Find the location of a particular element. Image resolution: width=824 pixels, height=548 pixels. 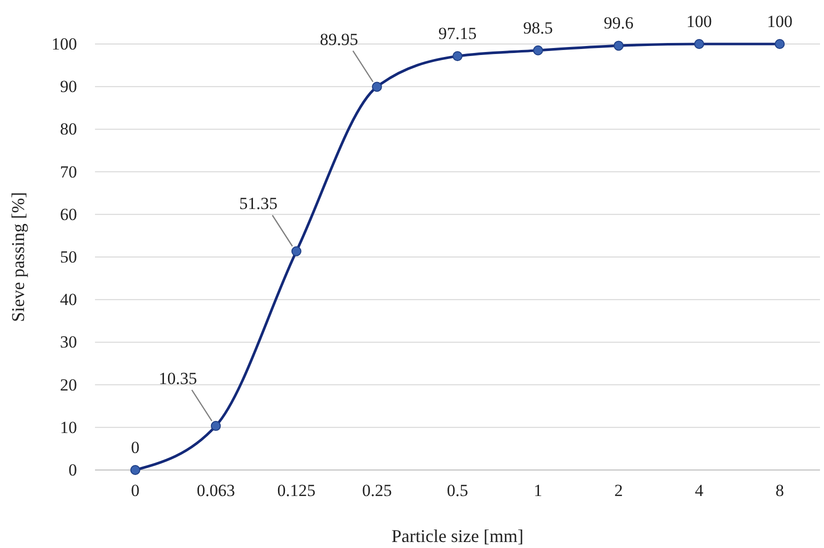

y-tick-label: 30 is located at coordinates (68, 342).